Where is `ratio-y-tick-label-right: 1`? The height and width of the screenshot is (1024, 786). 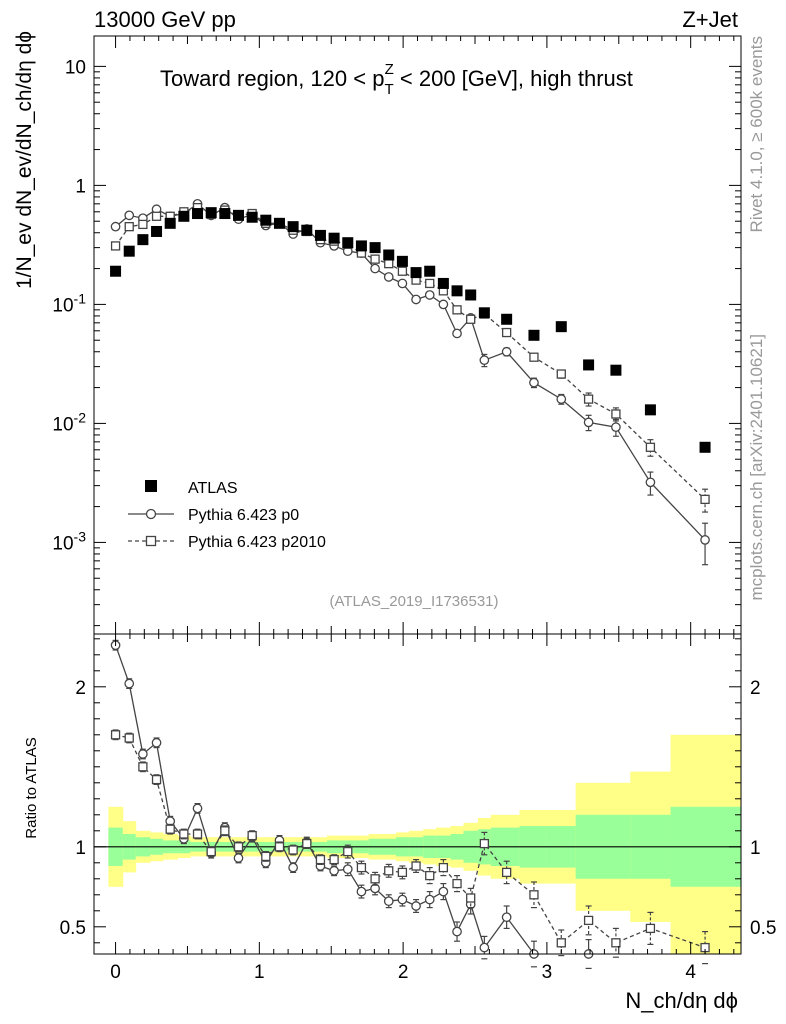
ratio-y-tick-label-right: 1 is located at coordinates (755, 848).